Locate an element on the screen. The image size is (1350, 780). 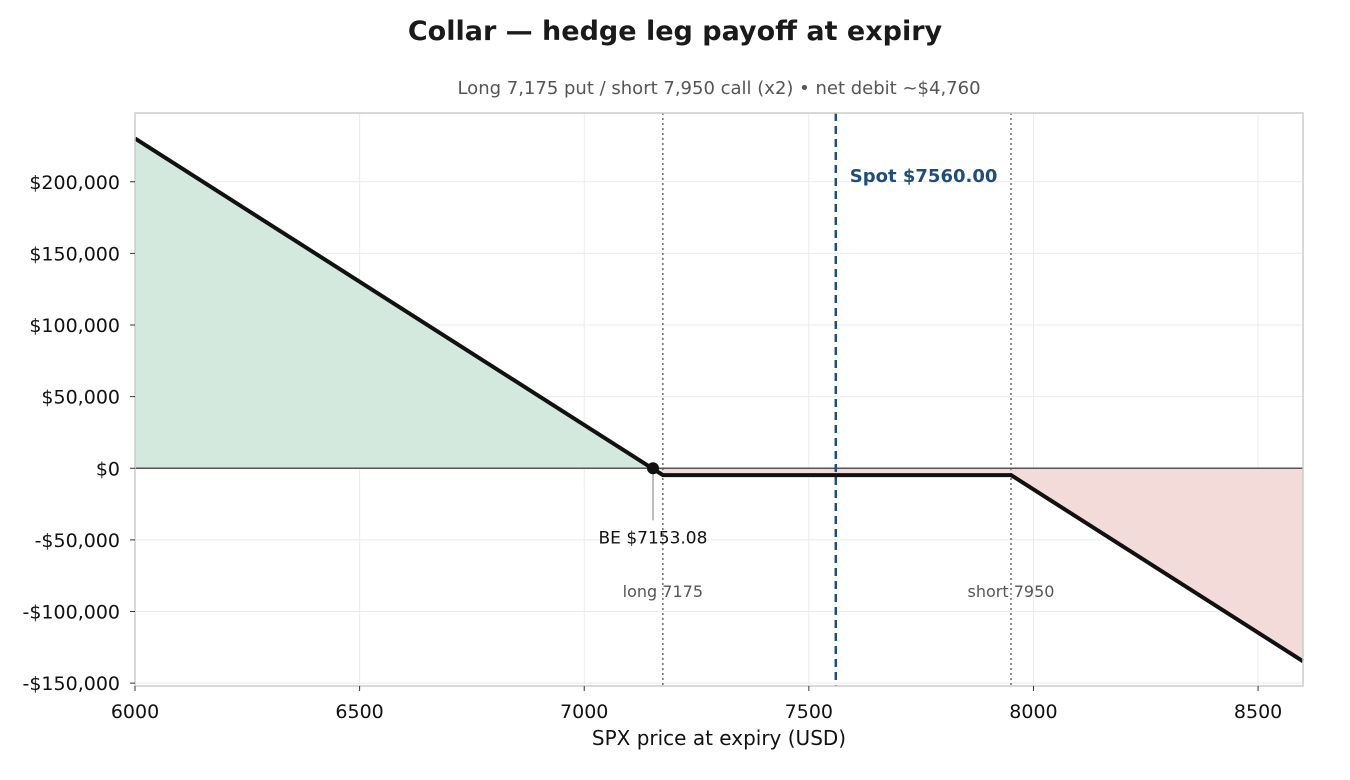
y-tick-label: $150,000 is located at coordinates (74, 254).